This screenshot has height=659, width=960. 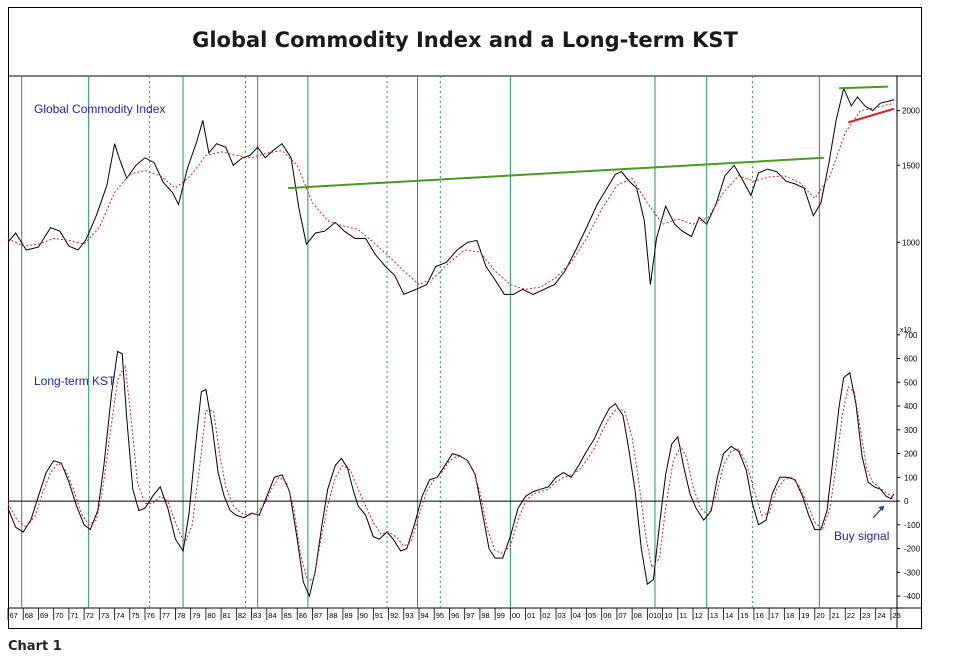 What do you see at coordinates (75, 381) in the screenshot?
I see `kst-panel-label: Long-term KST` at bounding box center [75, 381].